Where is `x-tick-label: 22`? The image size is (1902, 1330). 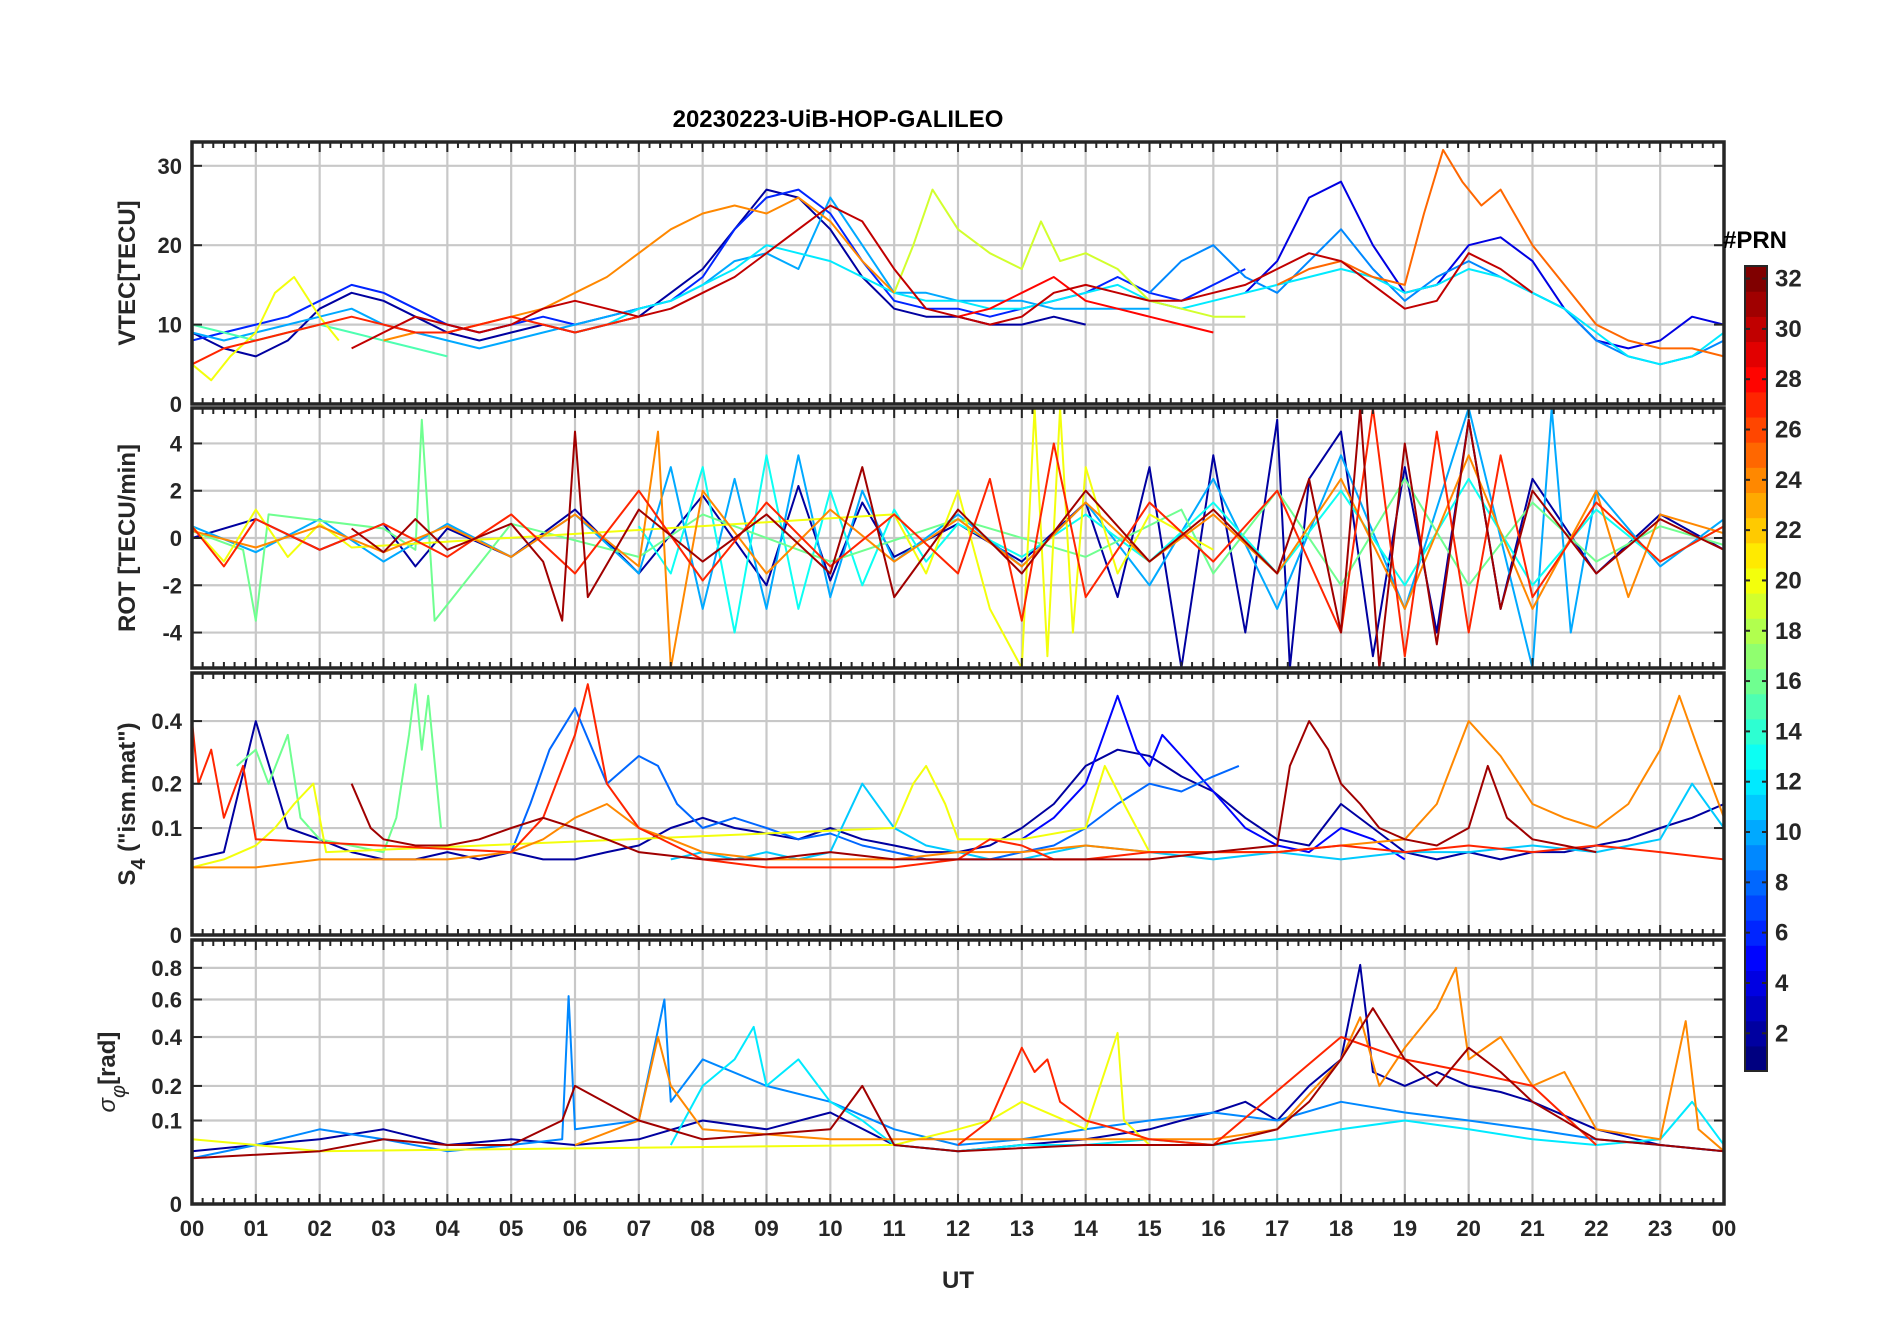 x-tick-label: 22 is located at coordinates (1596, 1228).